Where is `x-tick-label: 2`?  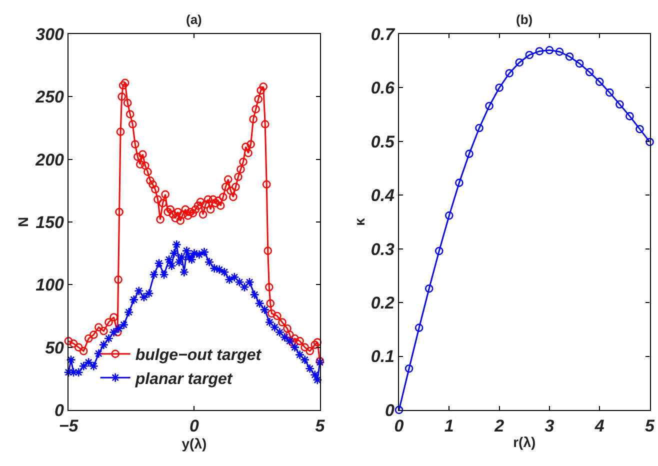 x-tick-label: 2 is located at coordinates (499, 426).